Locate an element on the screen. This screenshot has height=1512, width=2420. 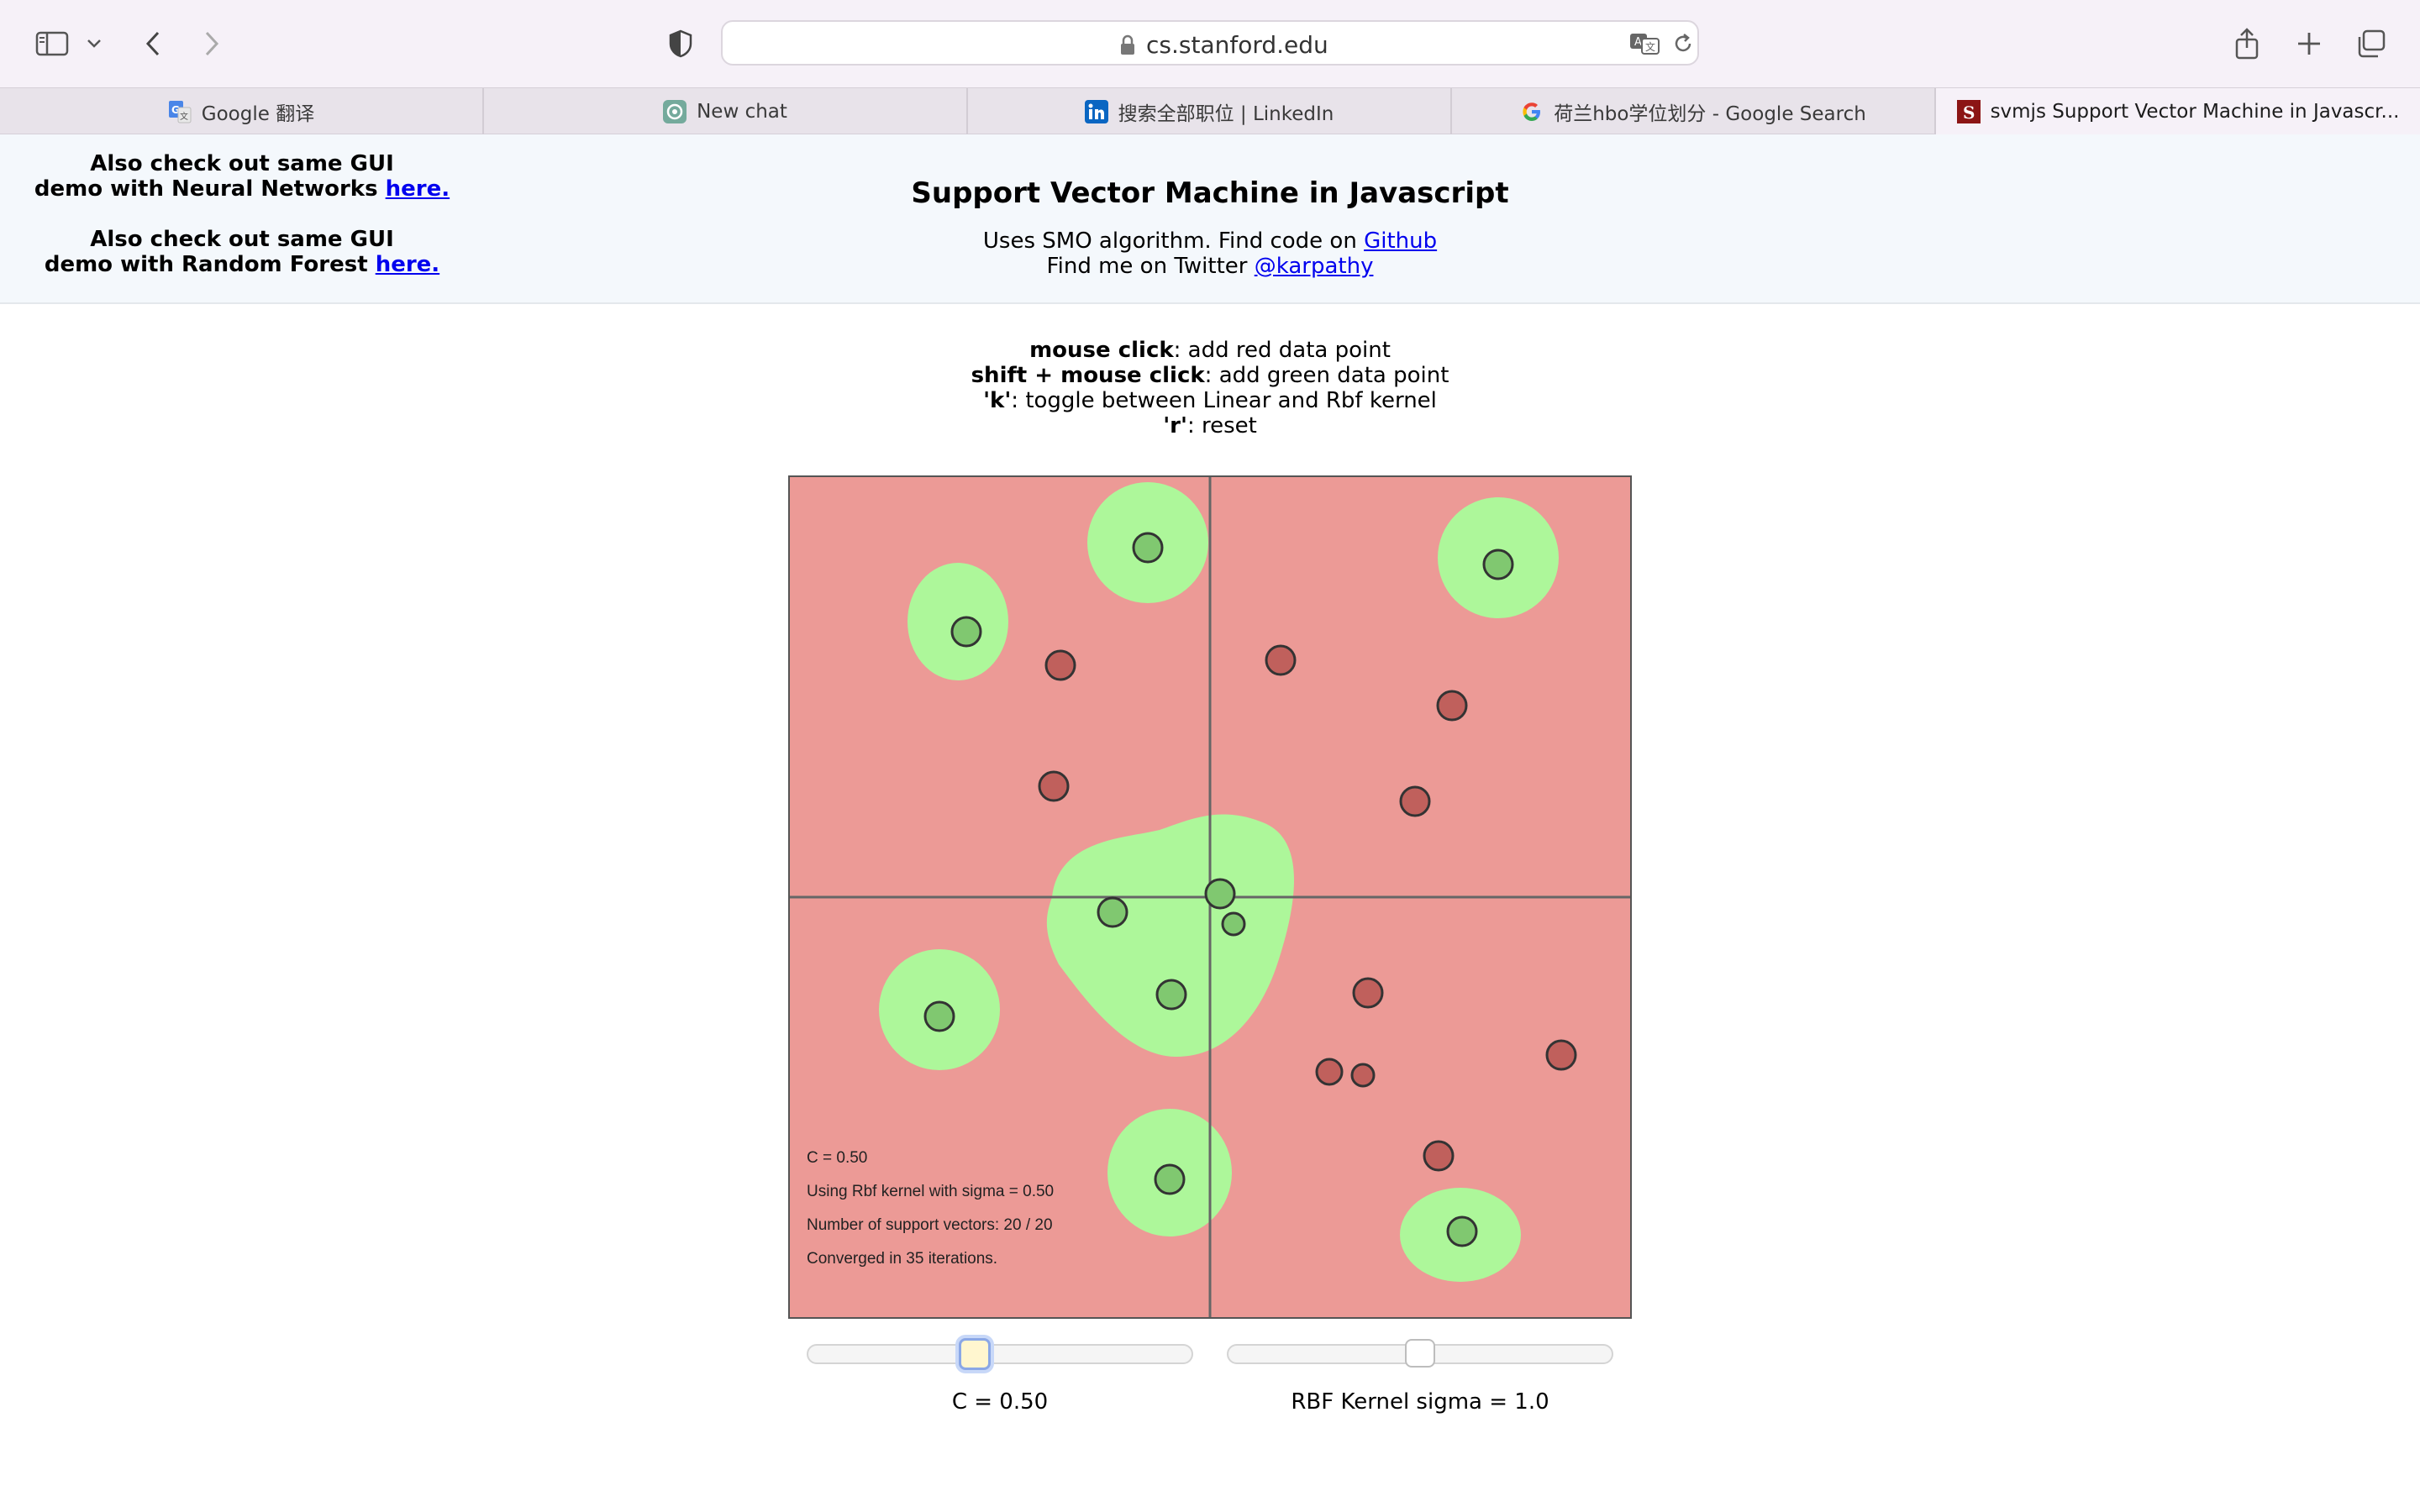
c-slider-thumb is located at coordinates (975, 1354).